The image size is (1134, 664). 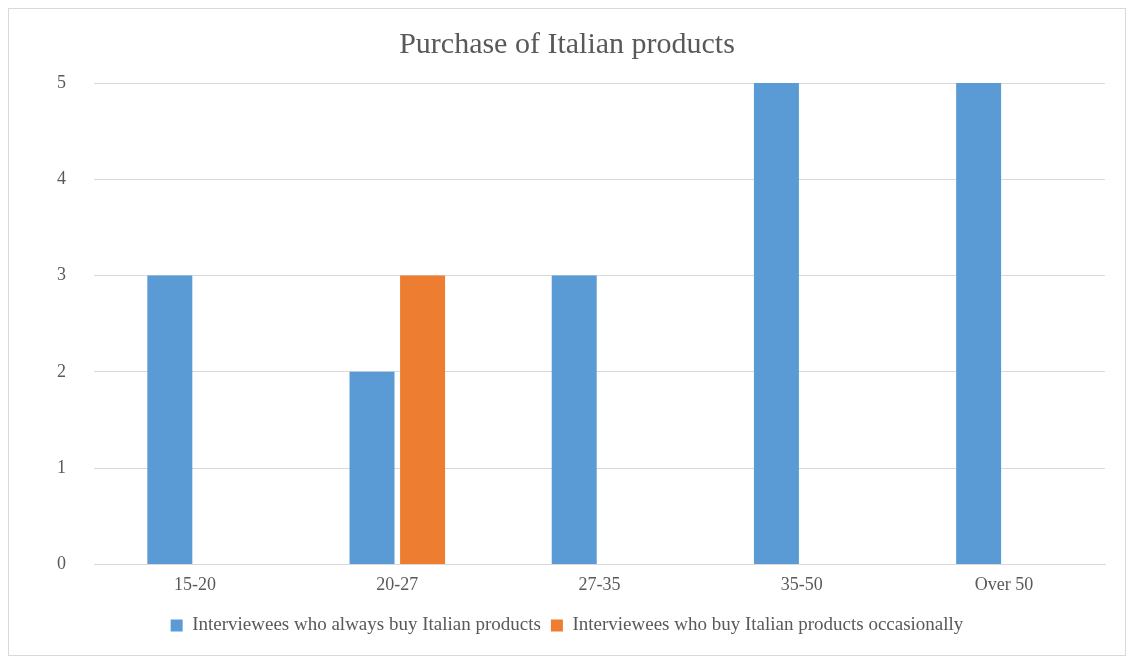 What do you see at coordinates (61, 563) in the screenshot?
I see `y-tick-label: 0` at bounding box center [61, 563].